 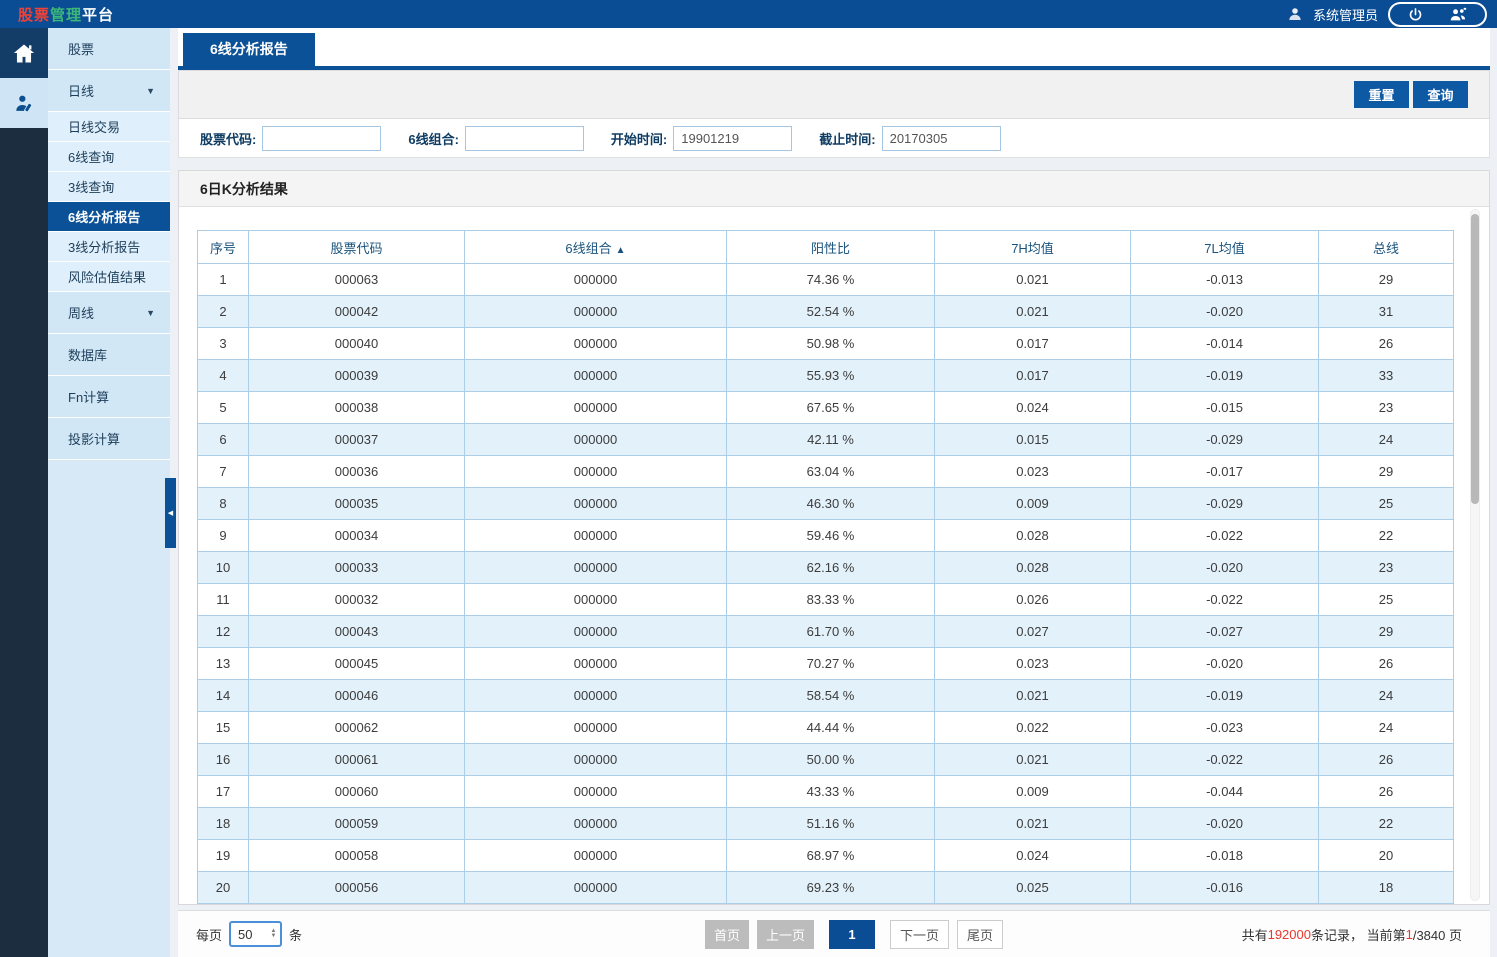 I want to click on end-time-input, so click(x=941, y=138).